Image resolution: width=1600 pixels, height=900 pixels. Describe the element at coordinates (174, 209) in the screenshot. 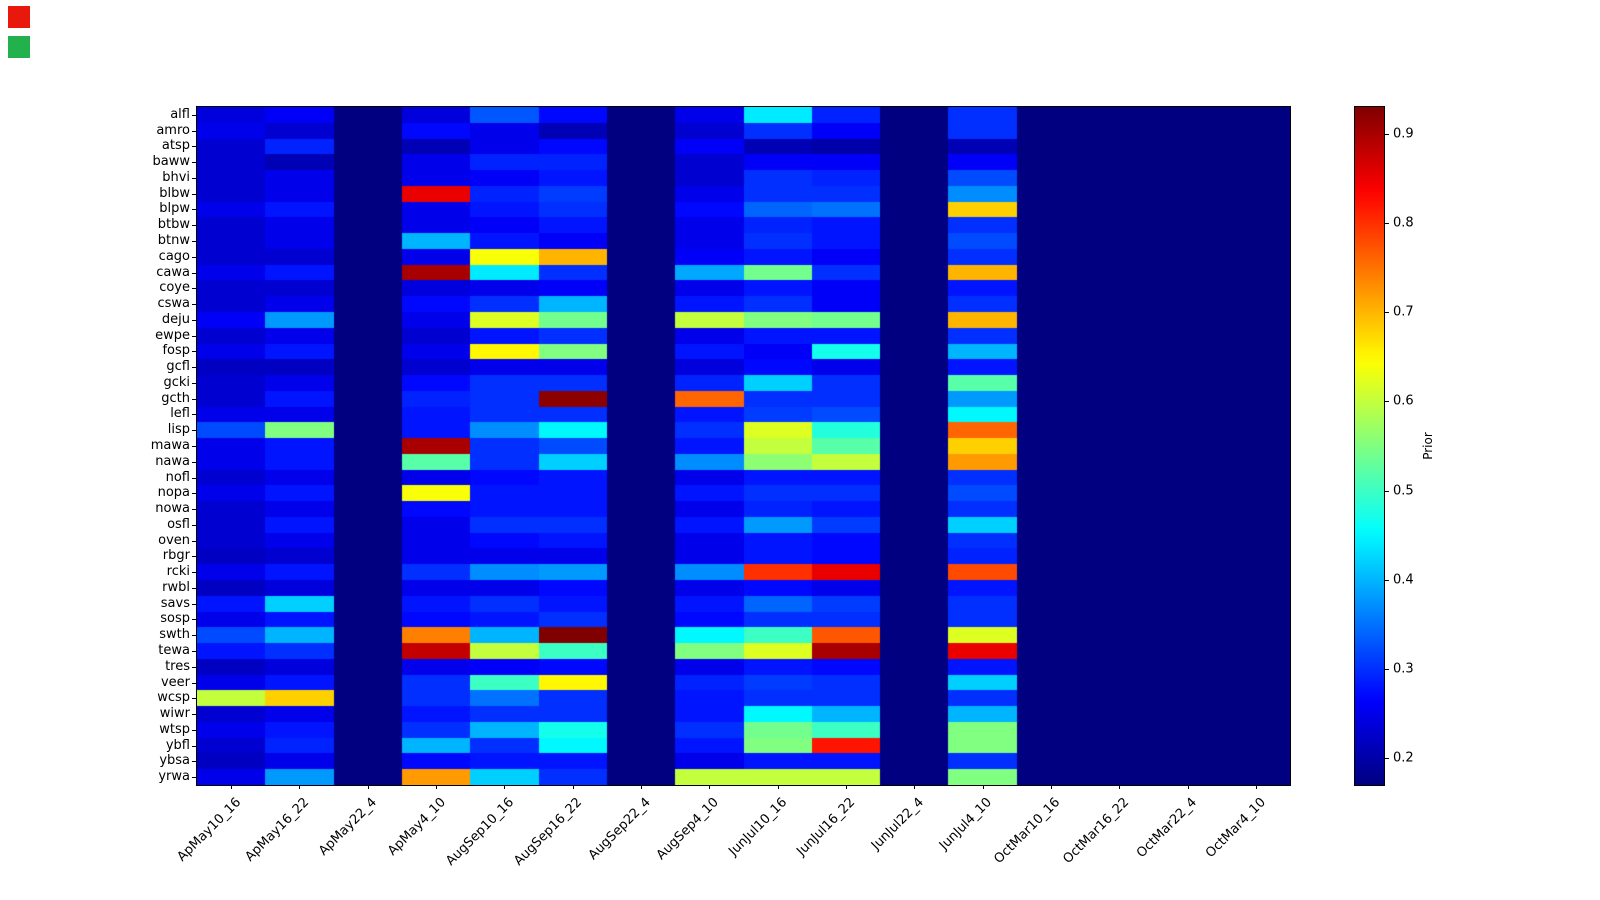

I see `y-tick-label: blpw` at that location.